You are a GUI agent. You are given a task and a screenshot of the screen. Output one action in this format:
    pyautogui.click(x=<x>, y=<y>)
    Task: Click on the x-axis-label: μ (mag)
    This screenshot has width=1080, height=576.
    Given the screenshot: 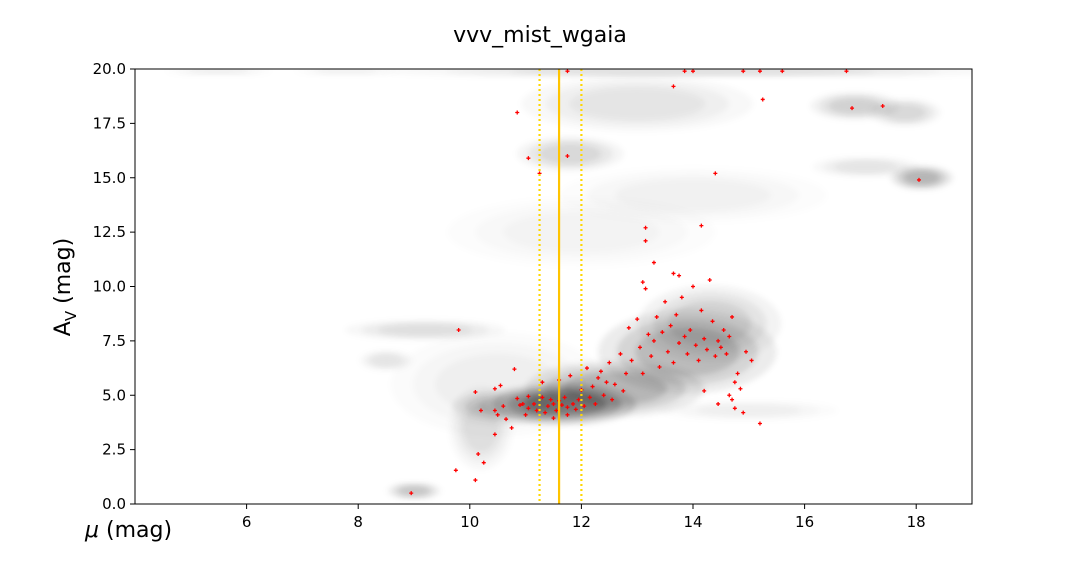 What is the action you would take?
    pyautogui.click(x=128, y=530)
    